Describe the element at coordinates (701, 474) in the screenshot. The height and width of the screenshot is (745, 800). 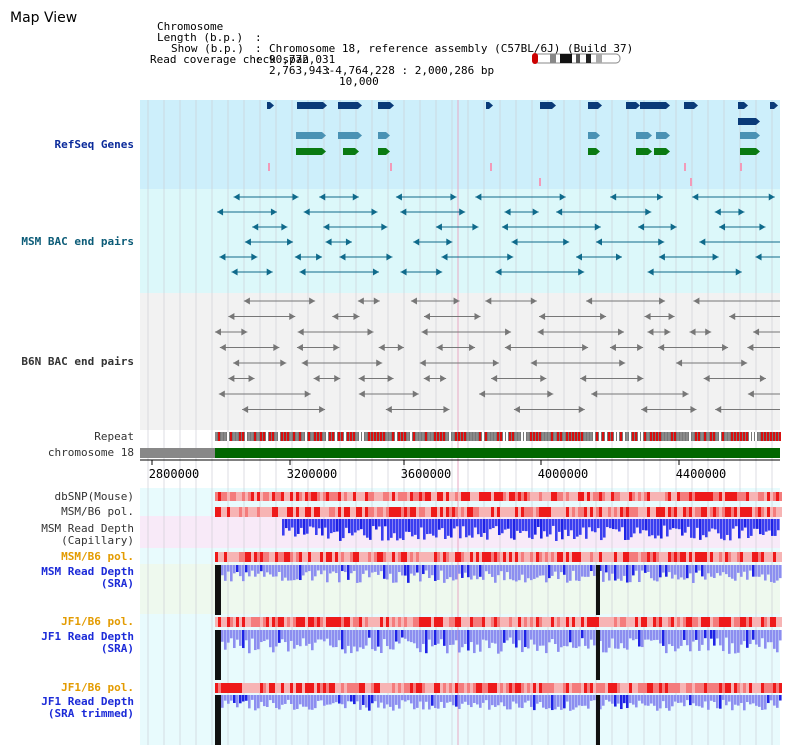
I see `axis-tick-label: 4400000` at that location.